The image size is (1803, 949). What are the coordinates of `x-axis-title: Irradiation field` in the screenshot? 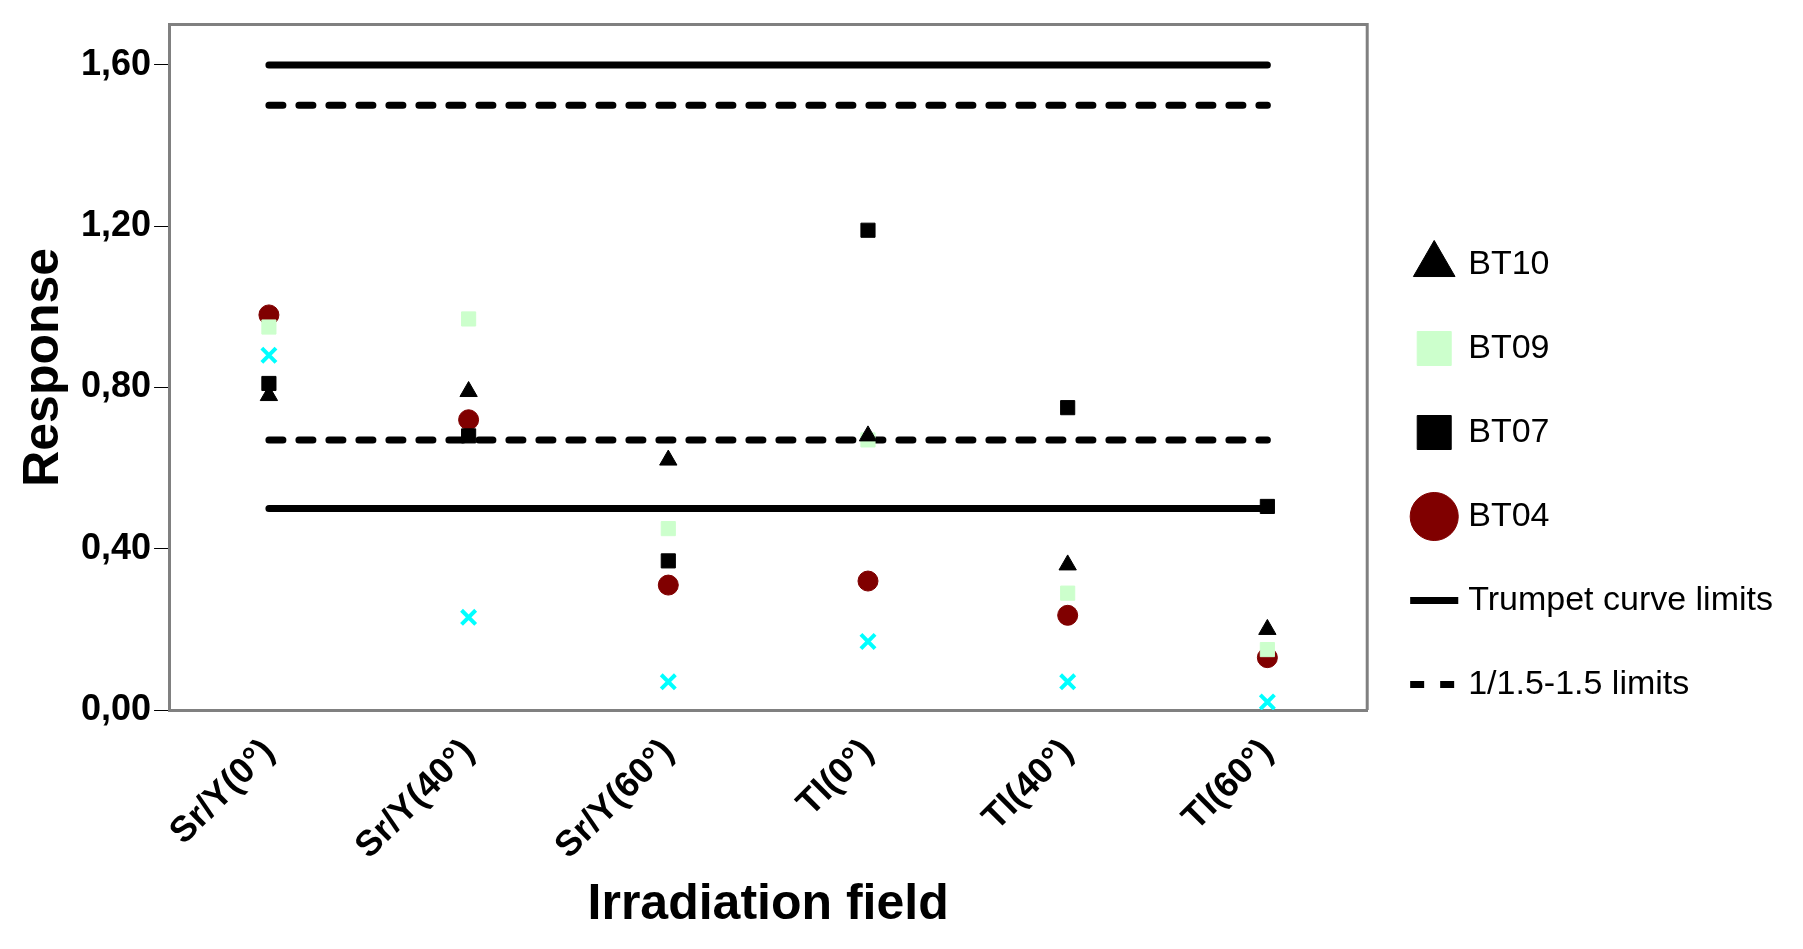 It's located at (768, 901).